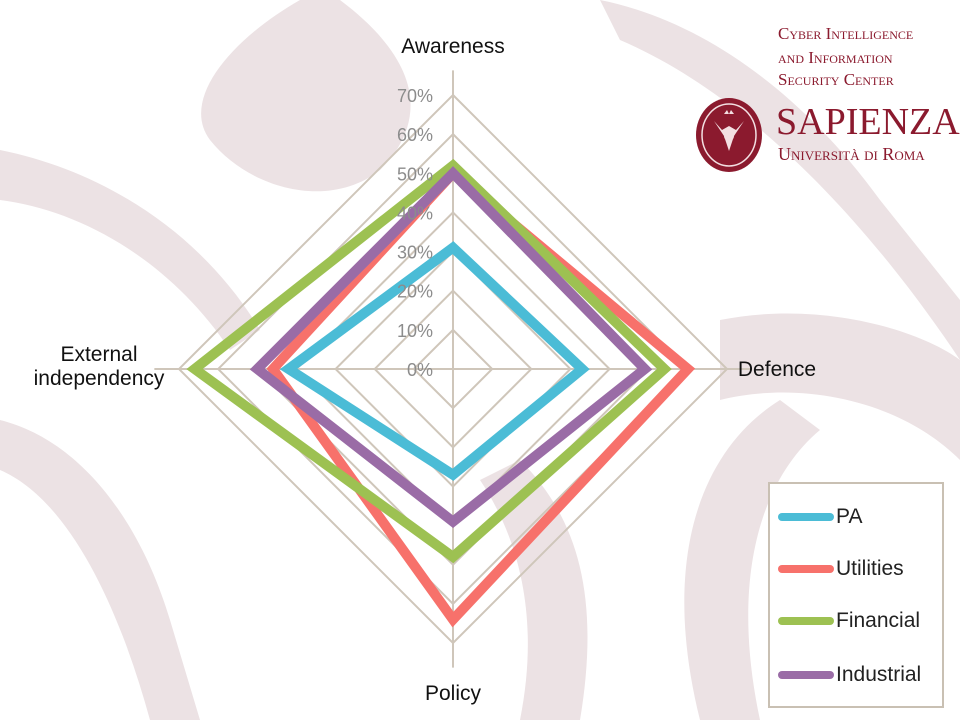 The image size is (960, 720). I want to click on axis-label-policy: Policy, so click(453, 693).